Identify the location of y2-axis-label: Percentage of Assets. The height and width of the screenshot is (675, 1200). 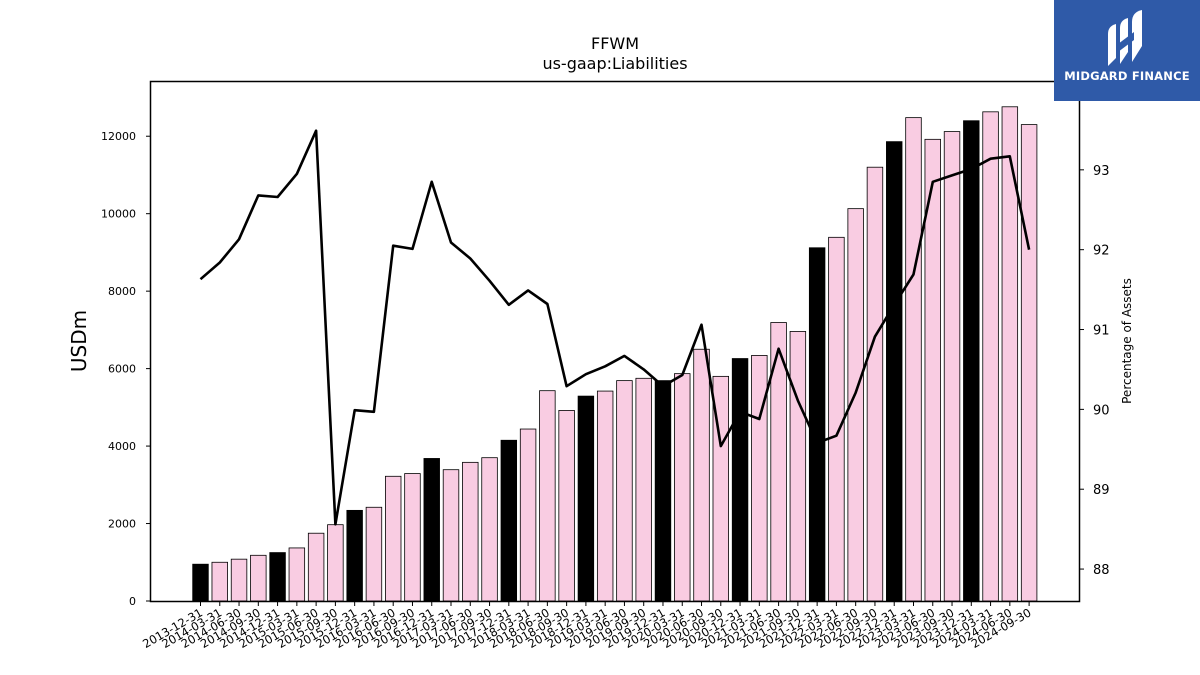
(1127, 341).